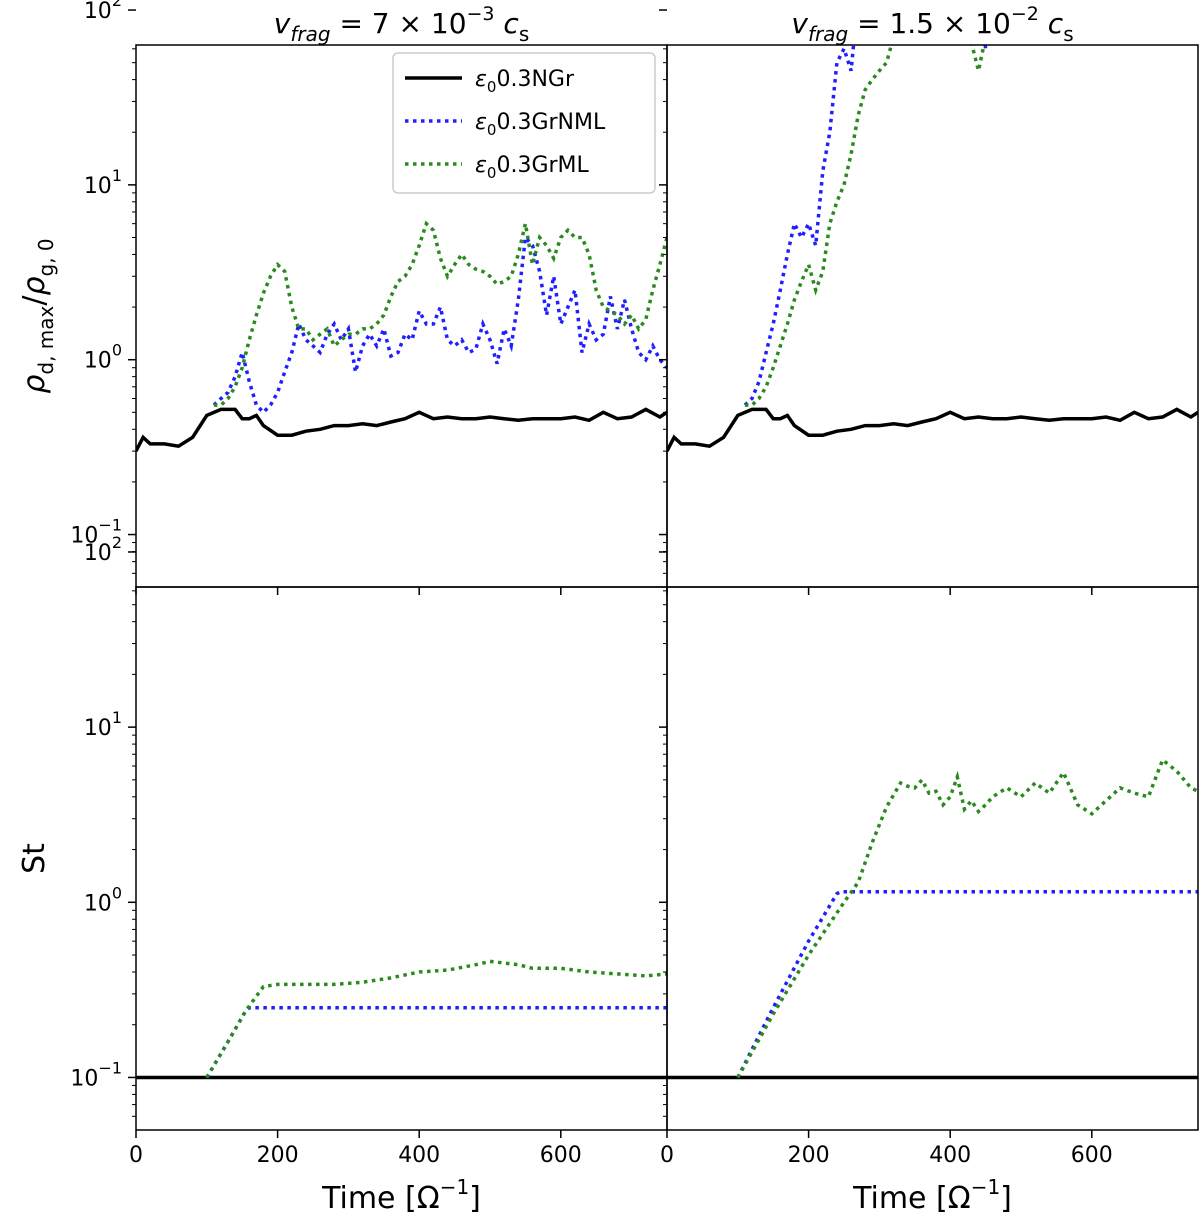 This screenshot has height=1222, width=1200. Describe the element at coordinates (34, 858) in the screenshot. I see `y-axis-label: St` at that location.